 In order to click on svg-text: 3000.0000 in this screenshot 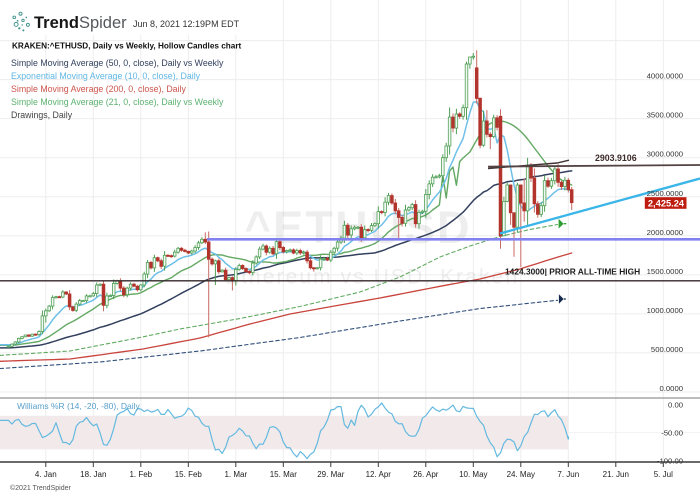, I will do `click(665, 154)`.